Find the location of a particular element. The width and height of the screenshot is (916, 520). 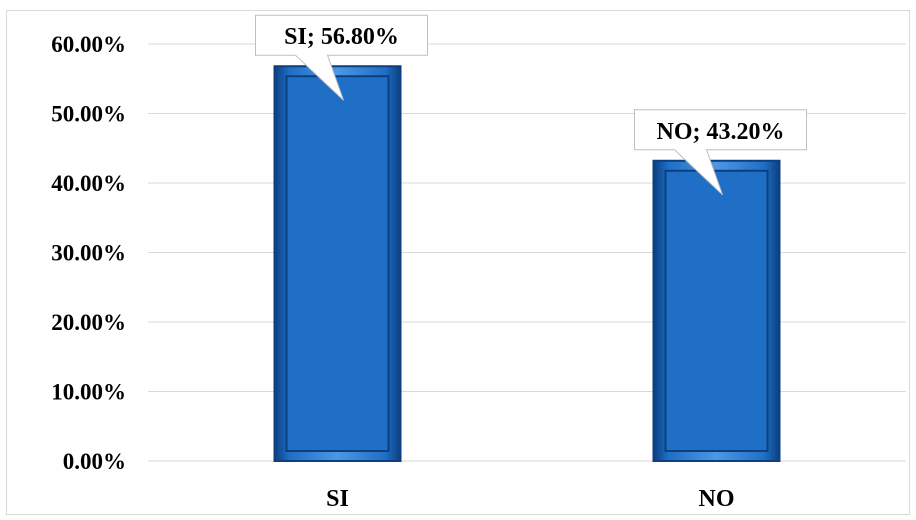

x-axis-categories: SI NO is located at coordinates (530, 499).